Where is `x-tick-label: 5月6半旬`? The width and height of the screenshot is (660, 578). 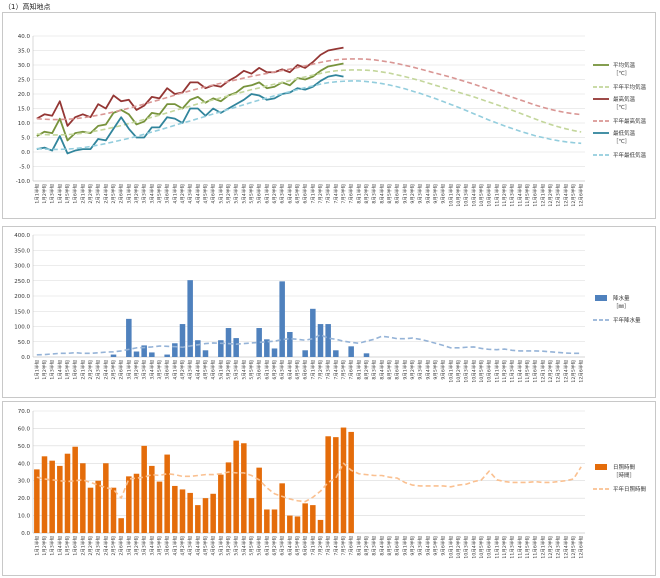 x-tick-label: 5月6半旬 is located at coordinates (259, 546).